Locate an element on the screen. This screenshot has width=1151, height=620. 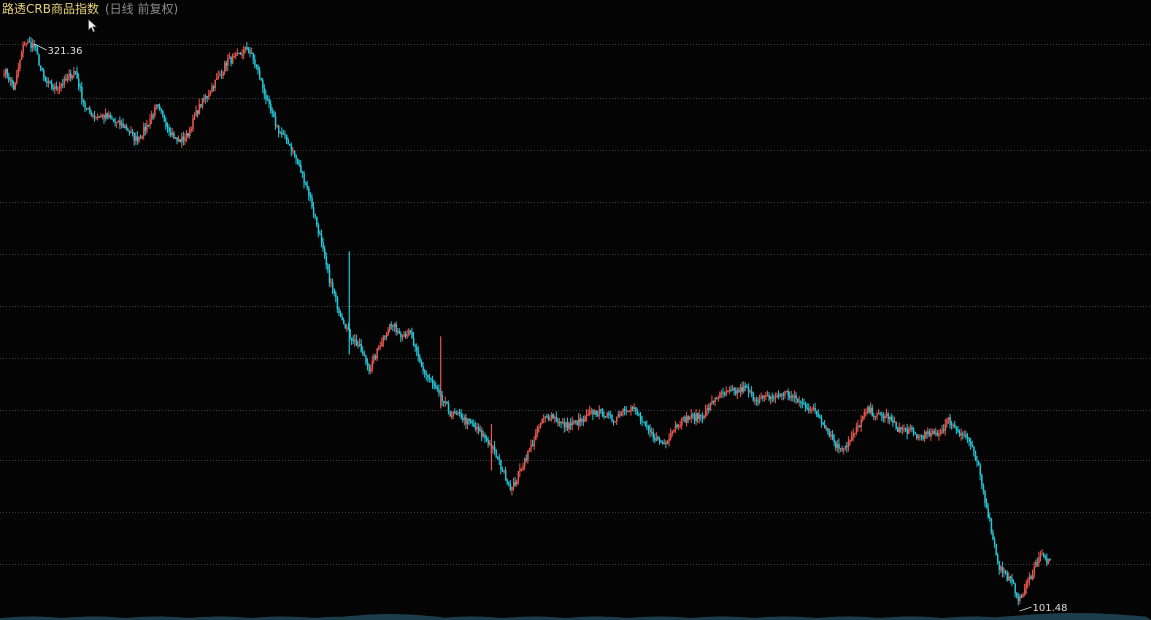
volume-silhouette is located at coordinates (575, 616).